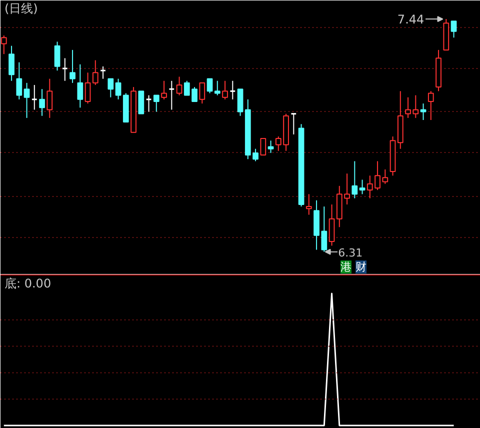 The image size is (480, 428). I want to click on annotation: 7.44, so click(410, 19).